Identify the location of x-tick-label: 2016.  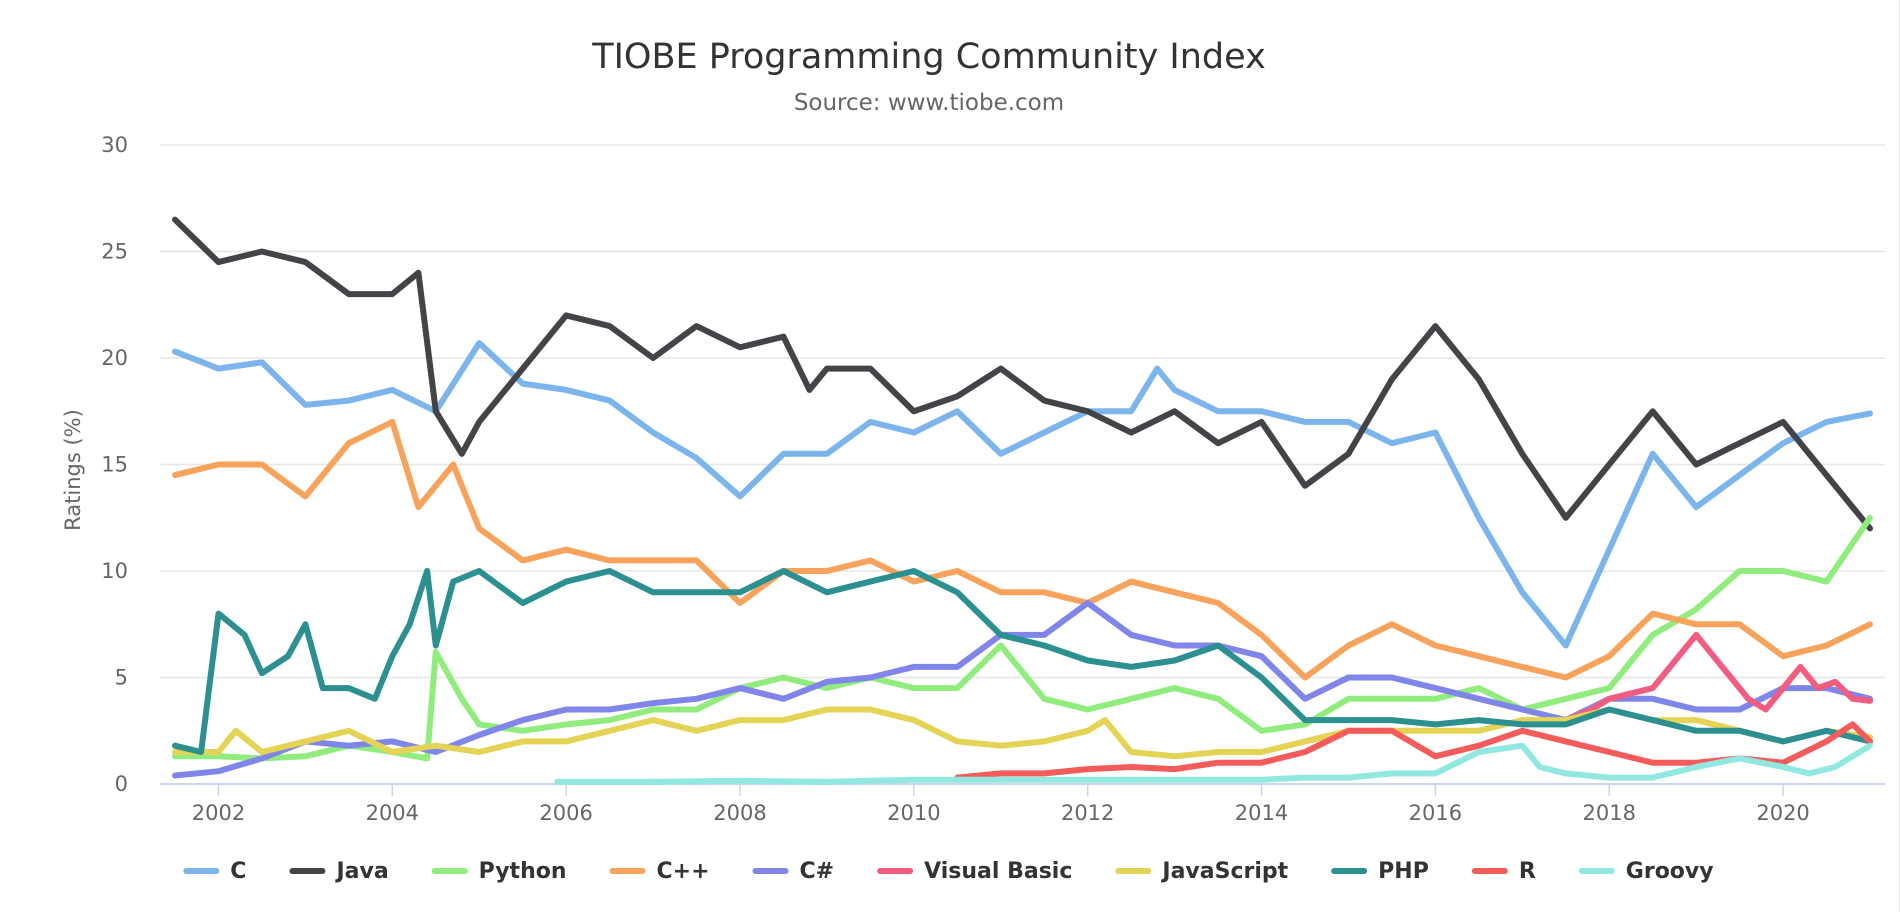
(1435, 813).